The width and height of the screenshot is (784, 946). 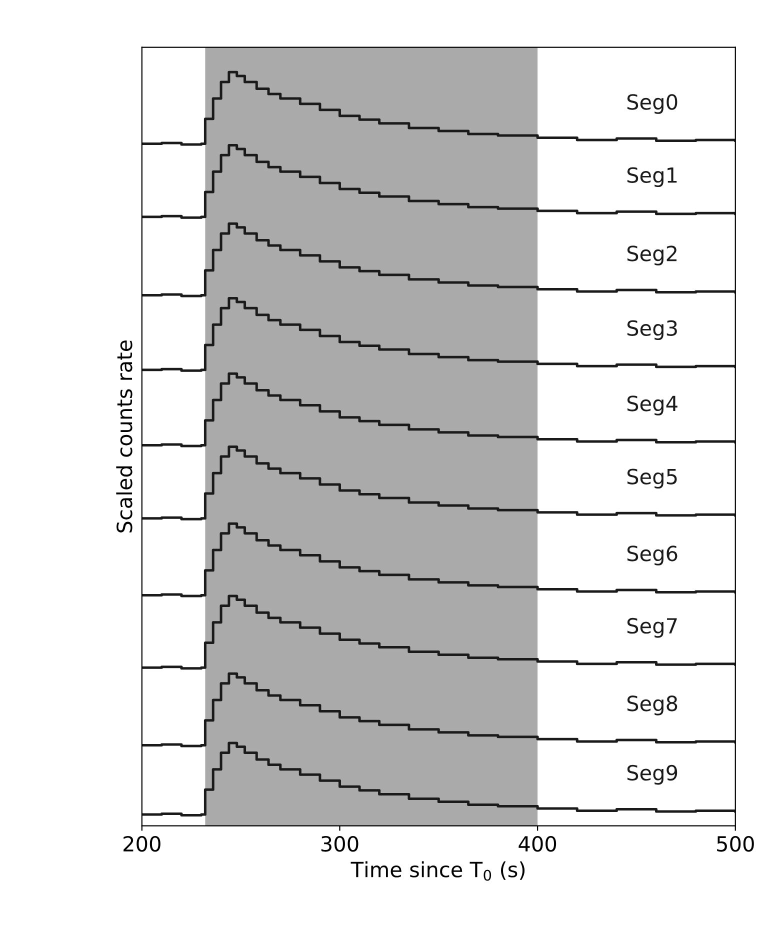 I want to click on x-tick-label: 400, so click(x=537, y=844).